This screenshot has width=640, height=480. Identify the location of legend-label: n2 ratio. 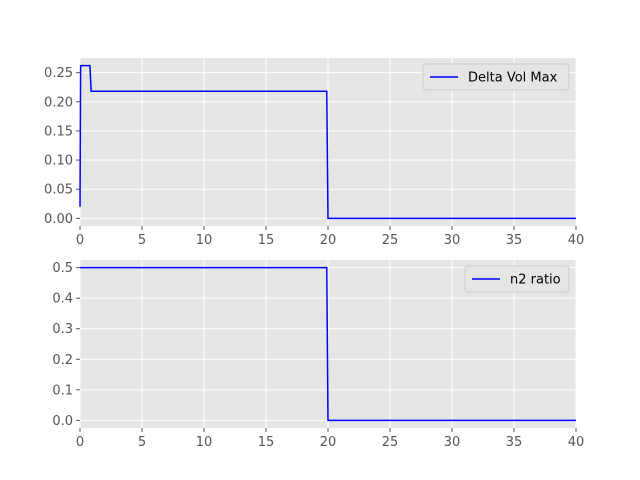
(535, 280).